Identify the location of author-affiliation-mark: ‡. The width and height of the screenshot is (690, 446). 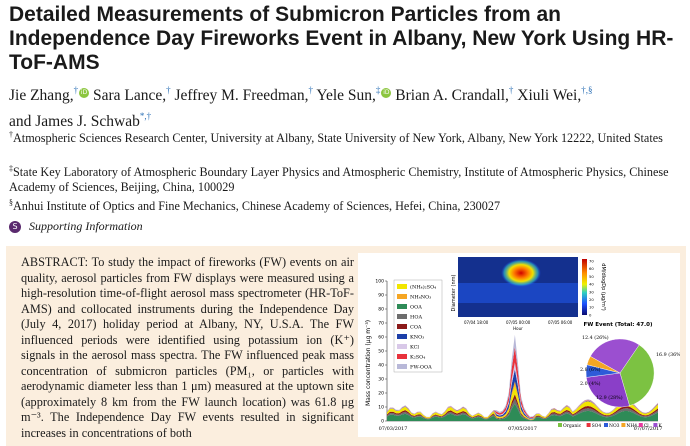
(378, 90).